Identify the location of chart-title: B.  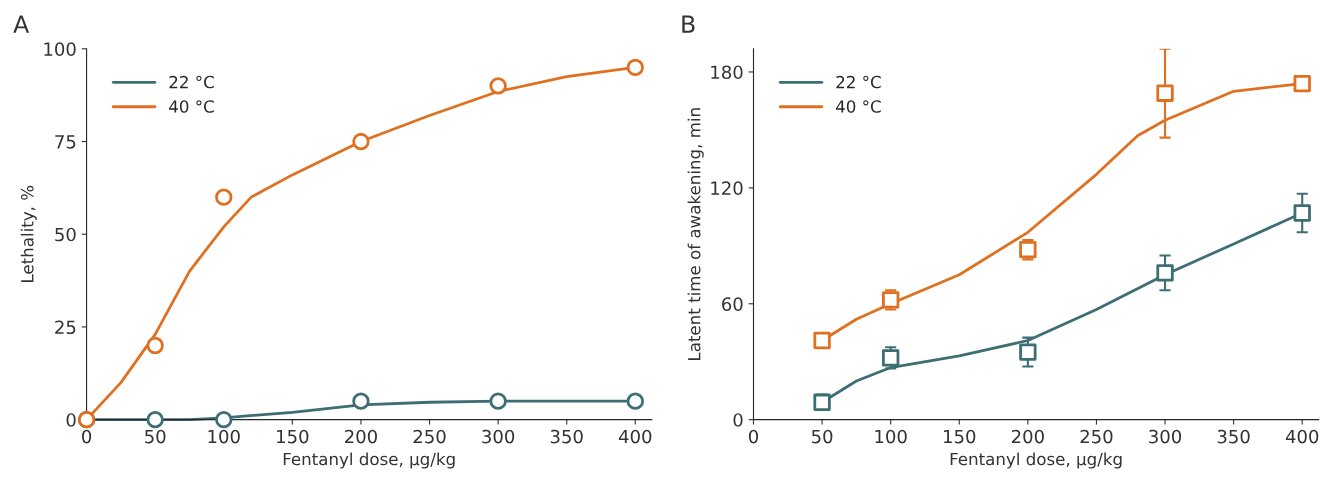
(688, 24).